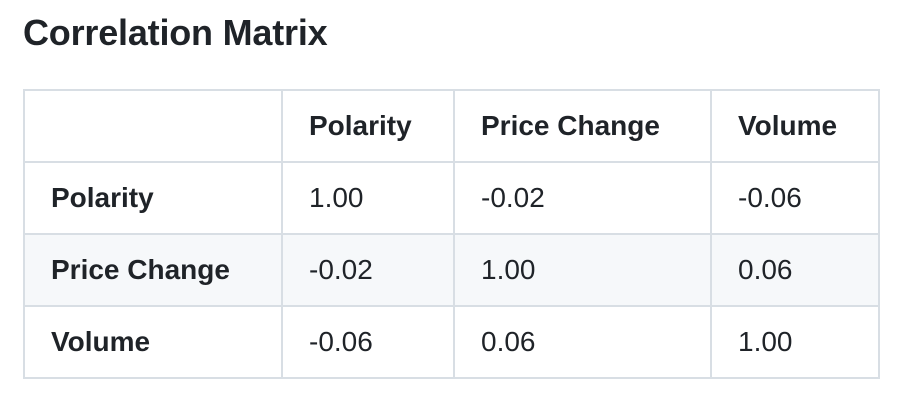  I want to click on row-header-polarity: Polarity, so click(153, 198).